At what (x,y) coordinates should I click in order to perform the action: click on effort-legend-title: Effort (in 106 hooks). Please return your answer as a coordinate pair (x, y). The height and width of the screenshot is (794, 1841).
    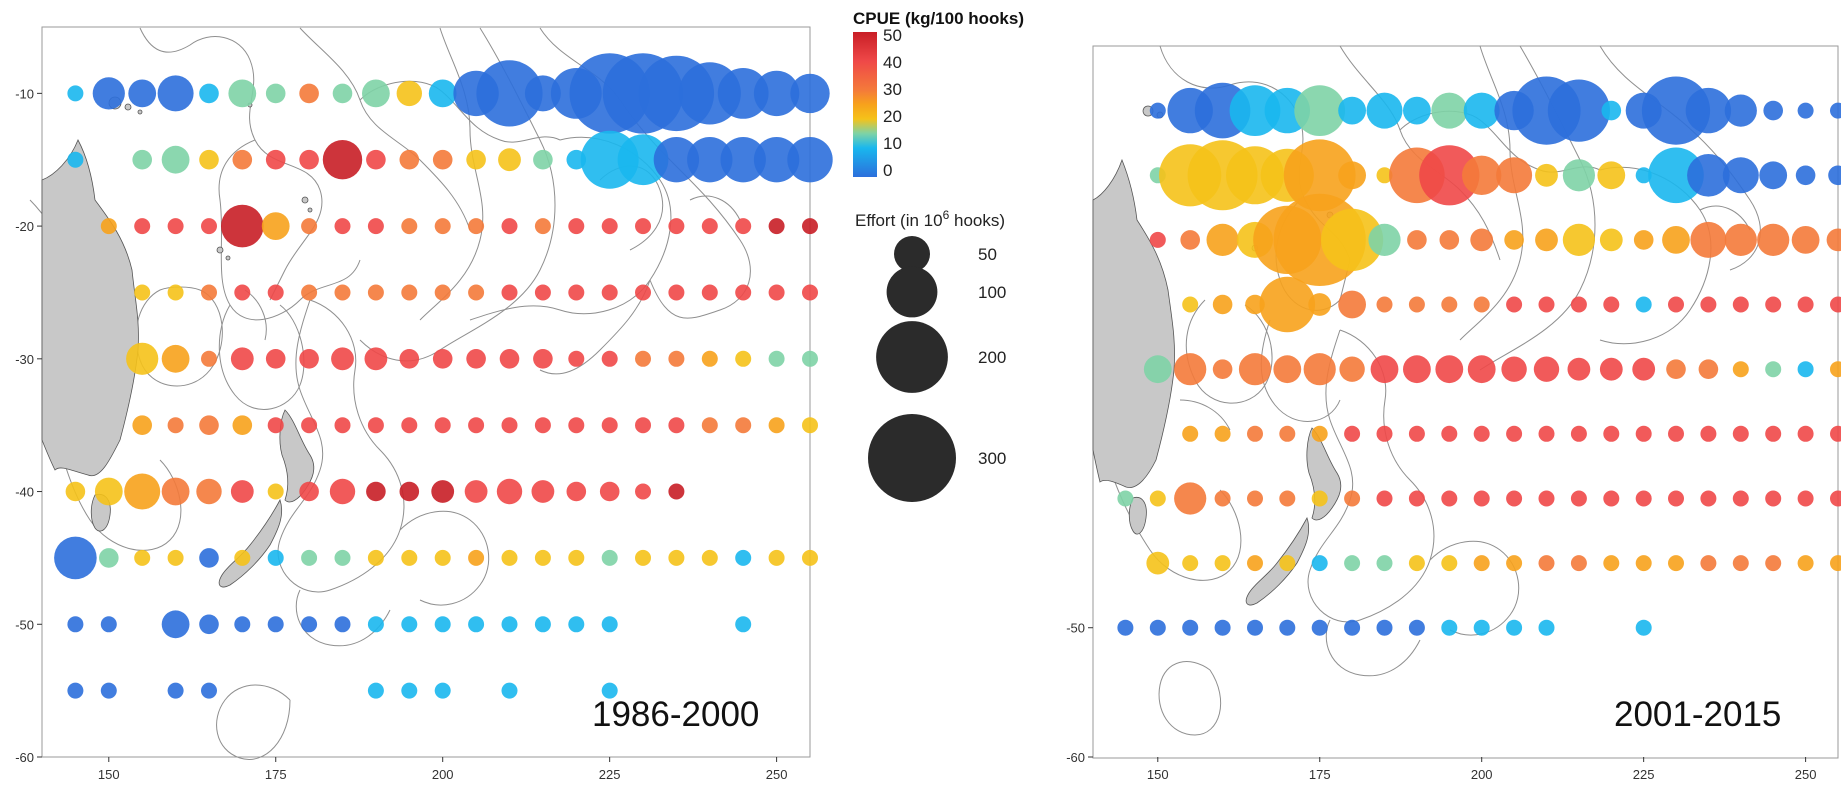
    Looking at the image, I should click on (930, 219).